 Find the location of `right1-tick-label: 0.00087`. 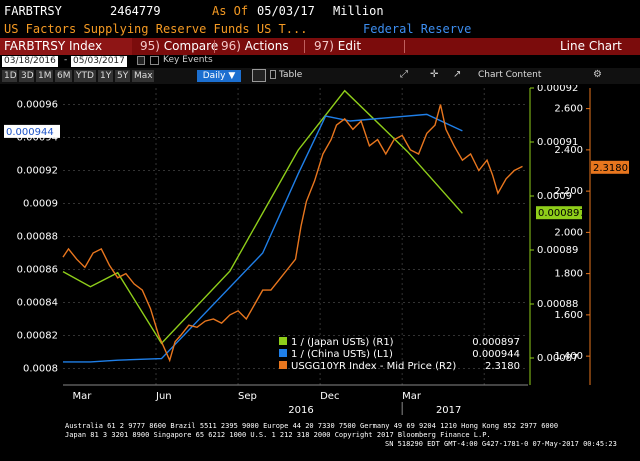

right1-tick-label: 0.00087 is located at coordinates (557, 358).